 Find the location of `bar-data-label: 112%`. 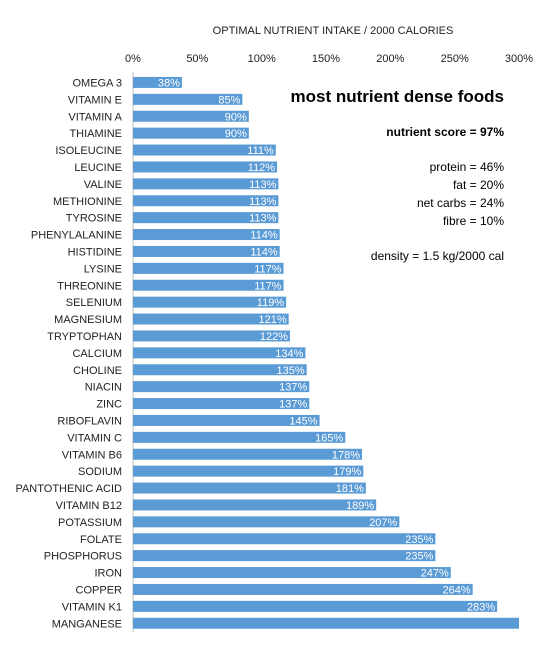

bar-data-label: 112% is located at coordinates (262, 168).